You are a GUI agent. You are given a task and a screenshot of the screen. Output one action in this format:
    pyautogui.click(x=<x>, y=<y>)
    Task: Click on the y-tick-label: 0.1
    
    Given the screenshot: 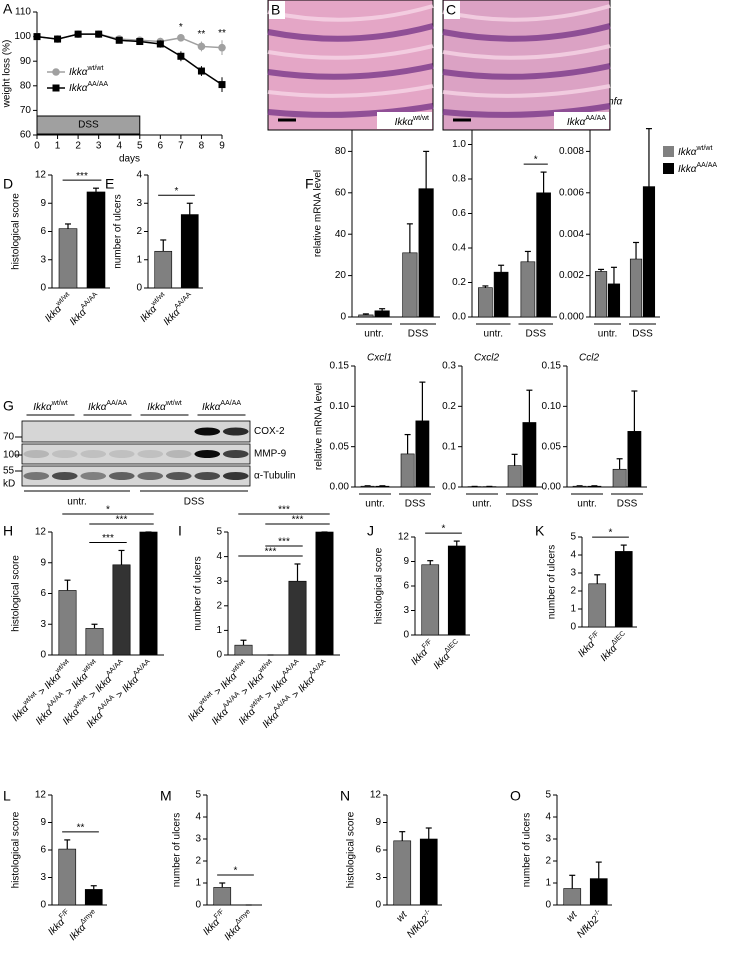 What is the action you would take?
    pyautogui.click(x=449, y=446)
    